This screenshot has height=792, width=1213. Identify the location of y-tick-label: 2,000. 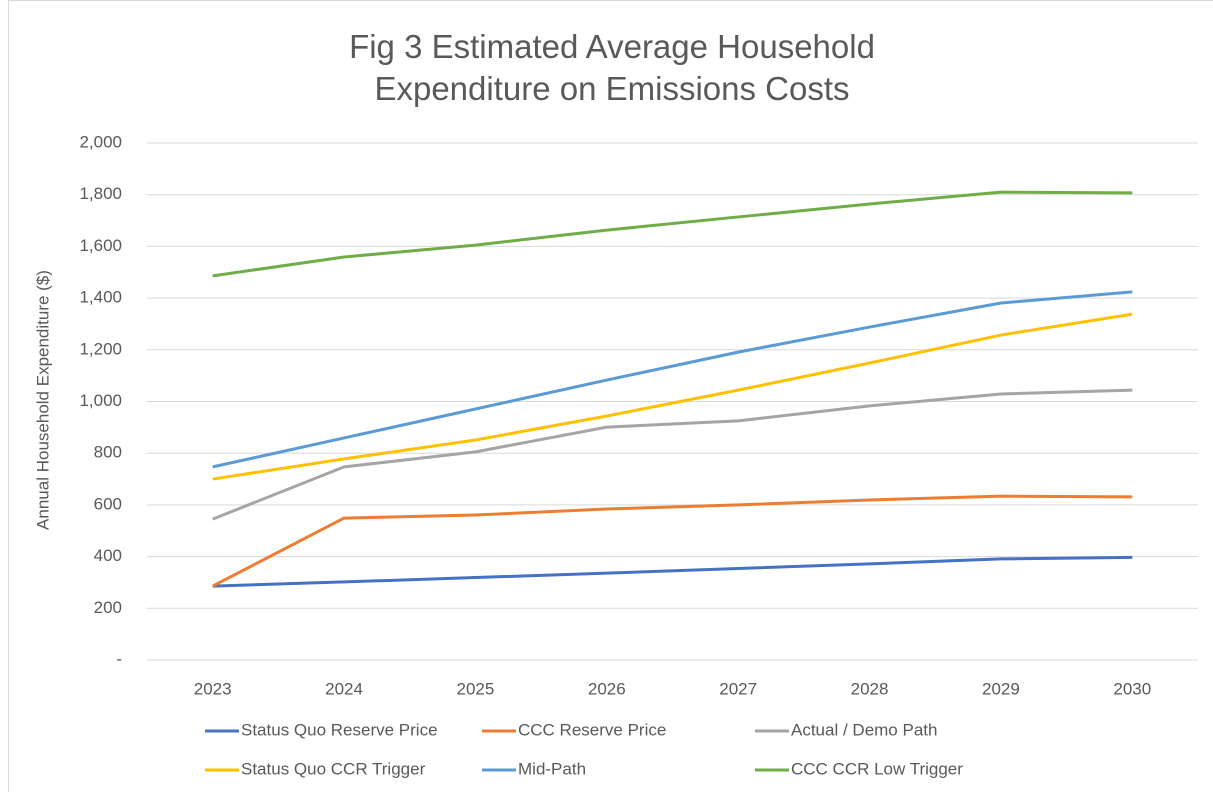
(100, 141).